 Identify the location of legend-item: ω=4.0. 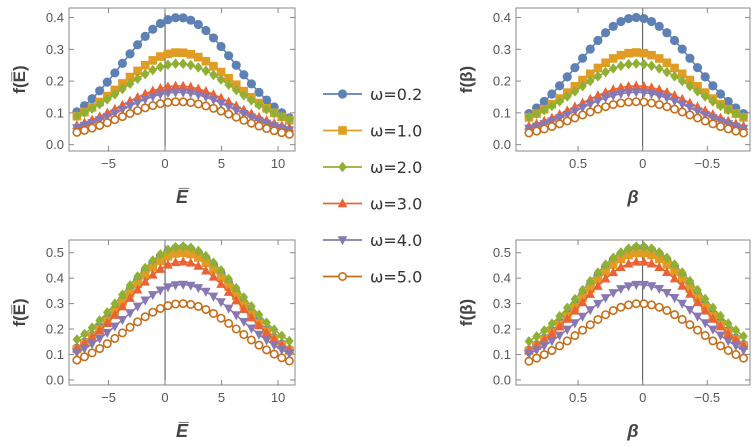
(372, 240).